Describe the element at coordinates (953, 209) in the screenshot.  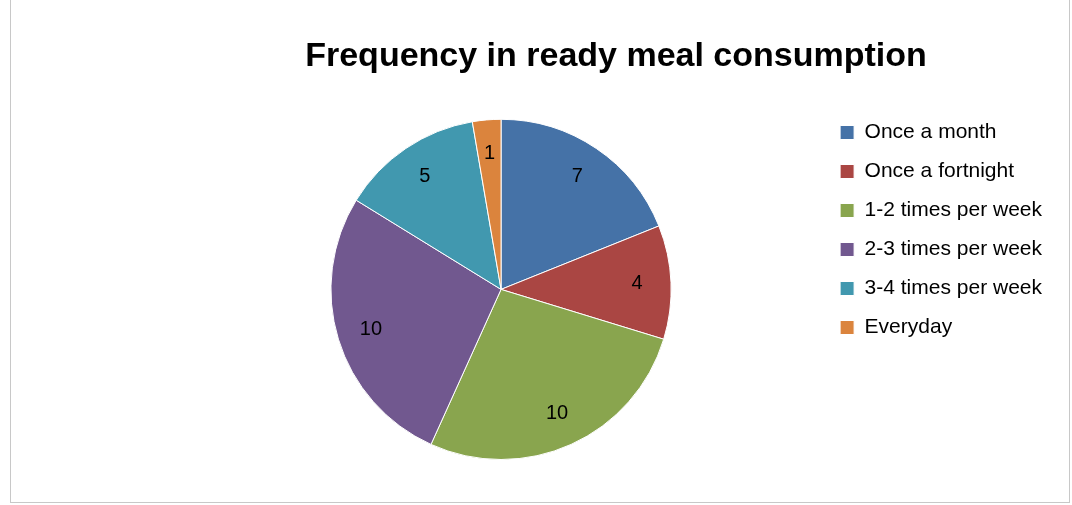
I see `legend-label: 1-2 times per week` at that location.